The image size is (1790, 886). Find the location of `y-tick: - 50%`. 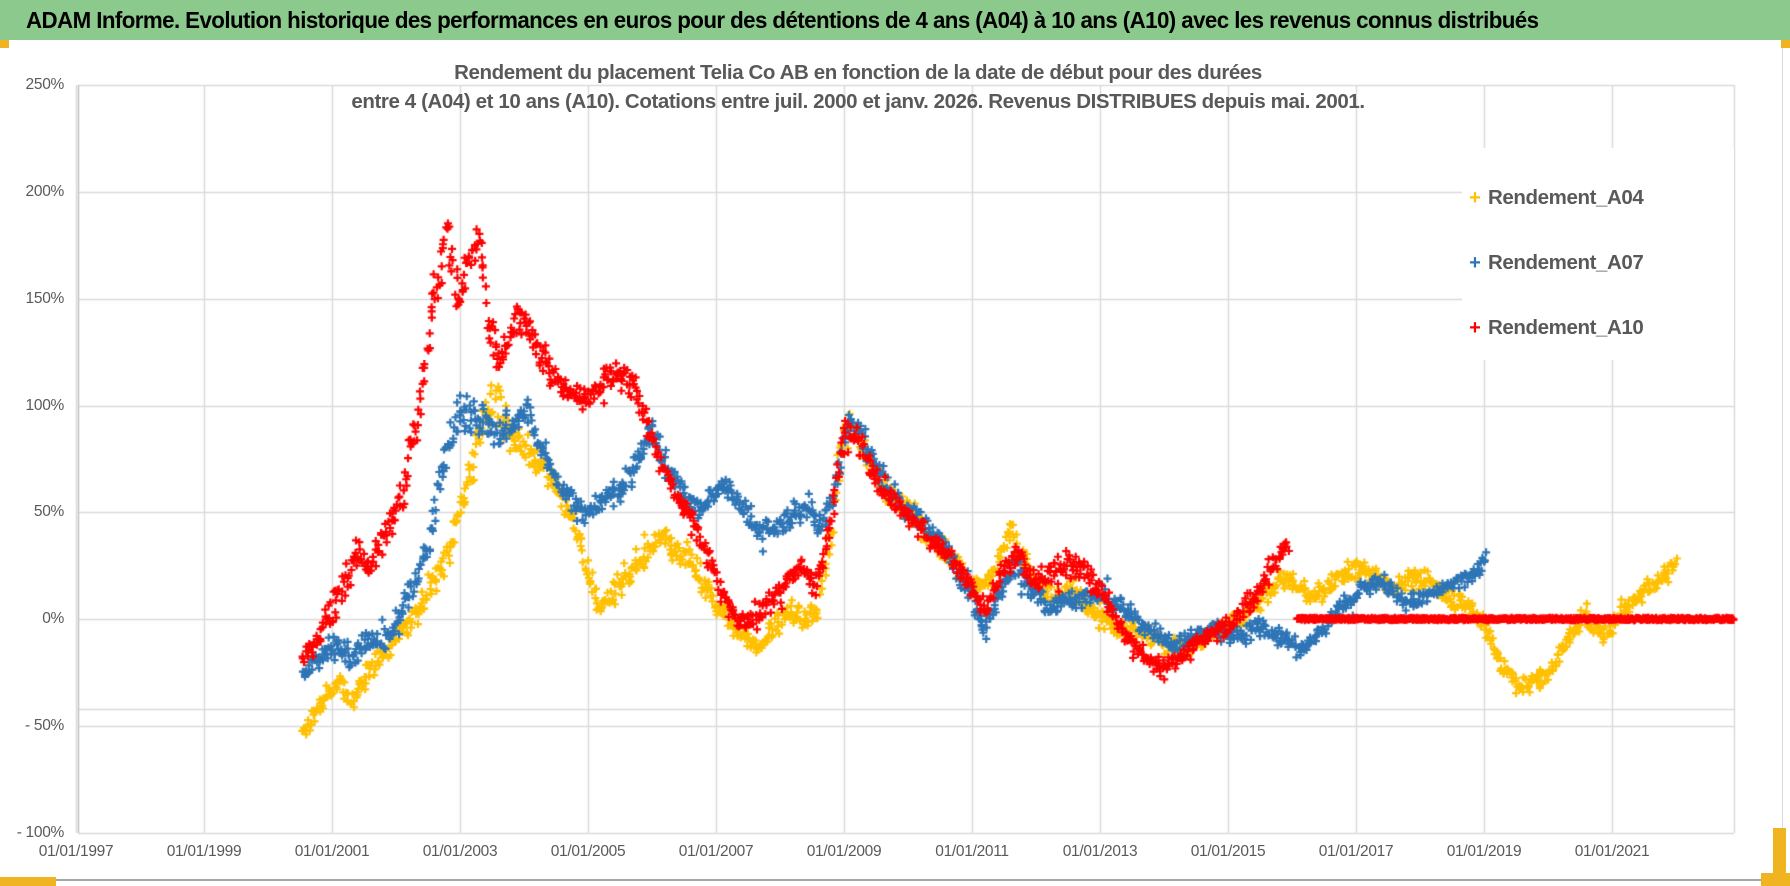

y-tick: - 50% is located at coordinates (44, 725).